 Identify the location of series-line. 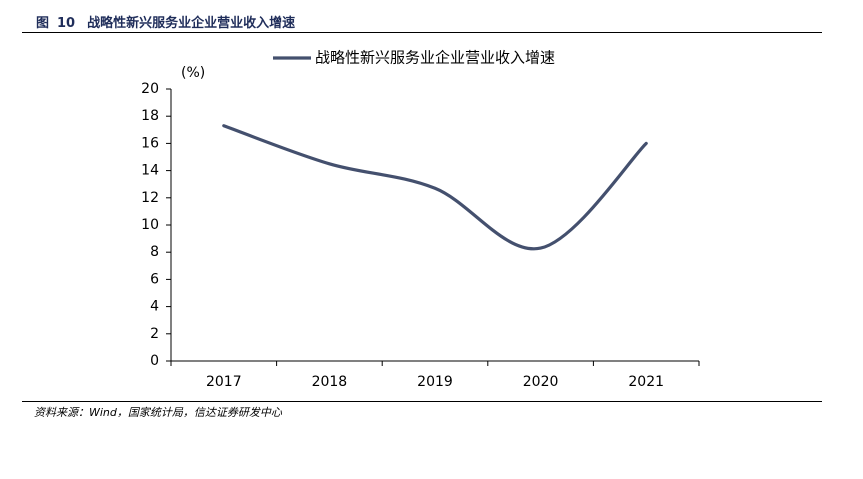
(435, 187).